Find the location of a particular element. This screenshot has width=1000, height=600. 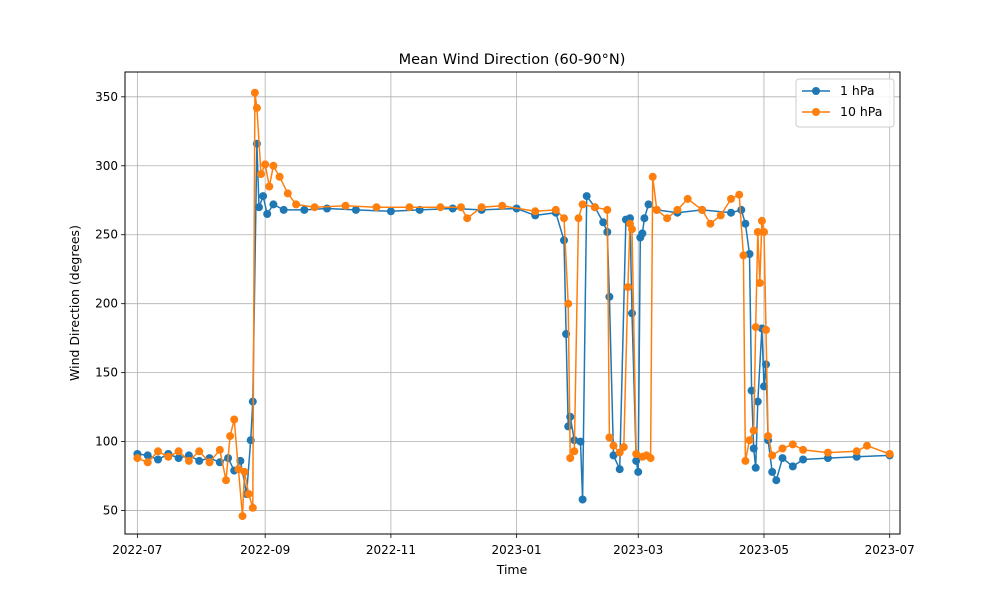

legend-label: 10 hPa is located at coordinates (861, 111).